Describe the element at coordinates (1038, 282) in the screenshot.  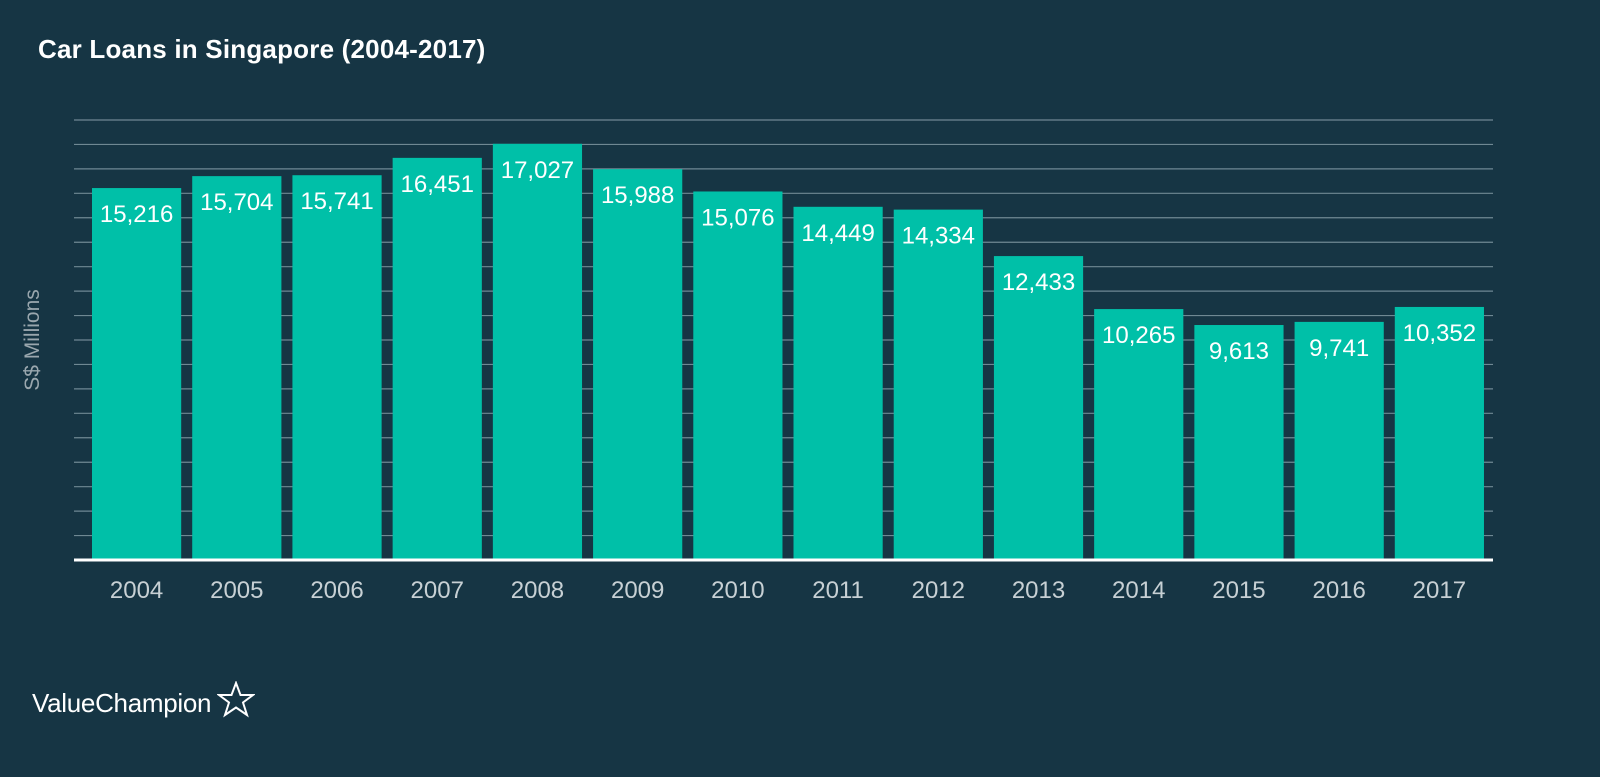
I see `data-label: 12,433` at that location.